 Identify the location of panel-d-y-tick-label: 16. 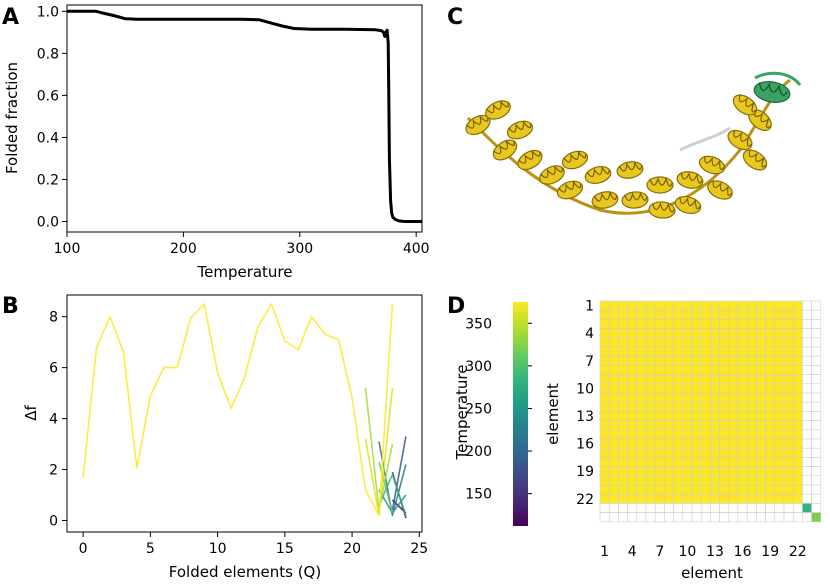
(585, 445).